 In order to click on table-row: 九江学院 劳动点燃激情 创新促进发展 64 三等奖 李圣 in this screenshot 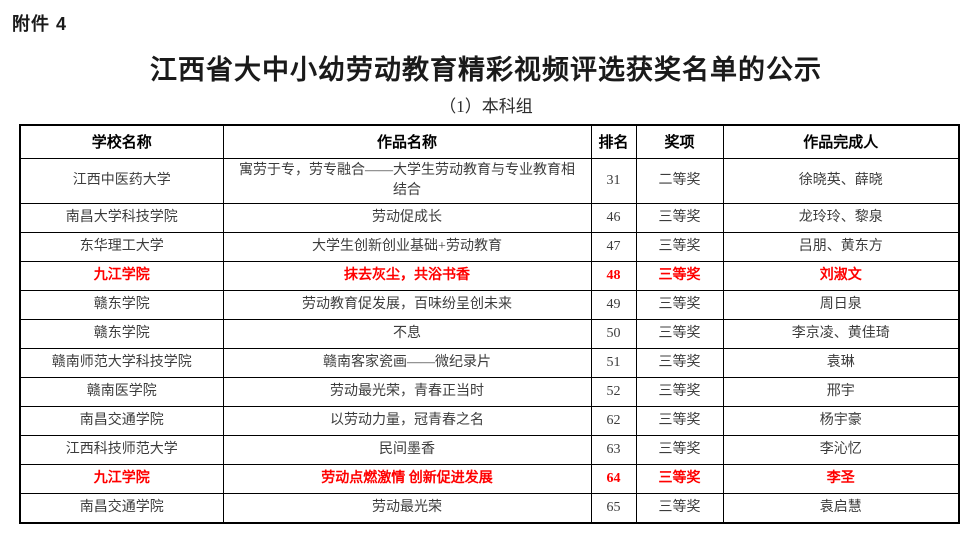, I will do `click(489, 479)`.